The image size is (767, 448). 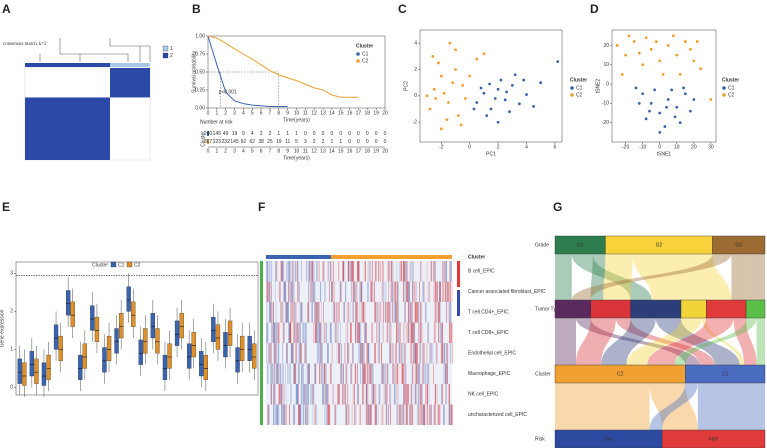 What do you see at coordinates (228, 92) in the screenshot?
I see `p-value: p<0.001` at bounding box center [228, 92].